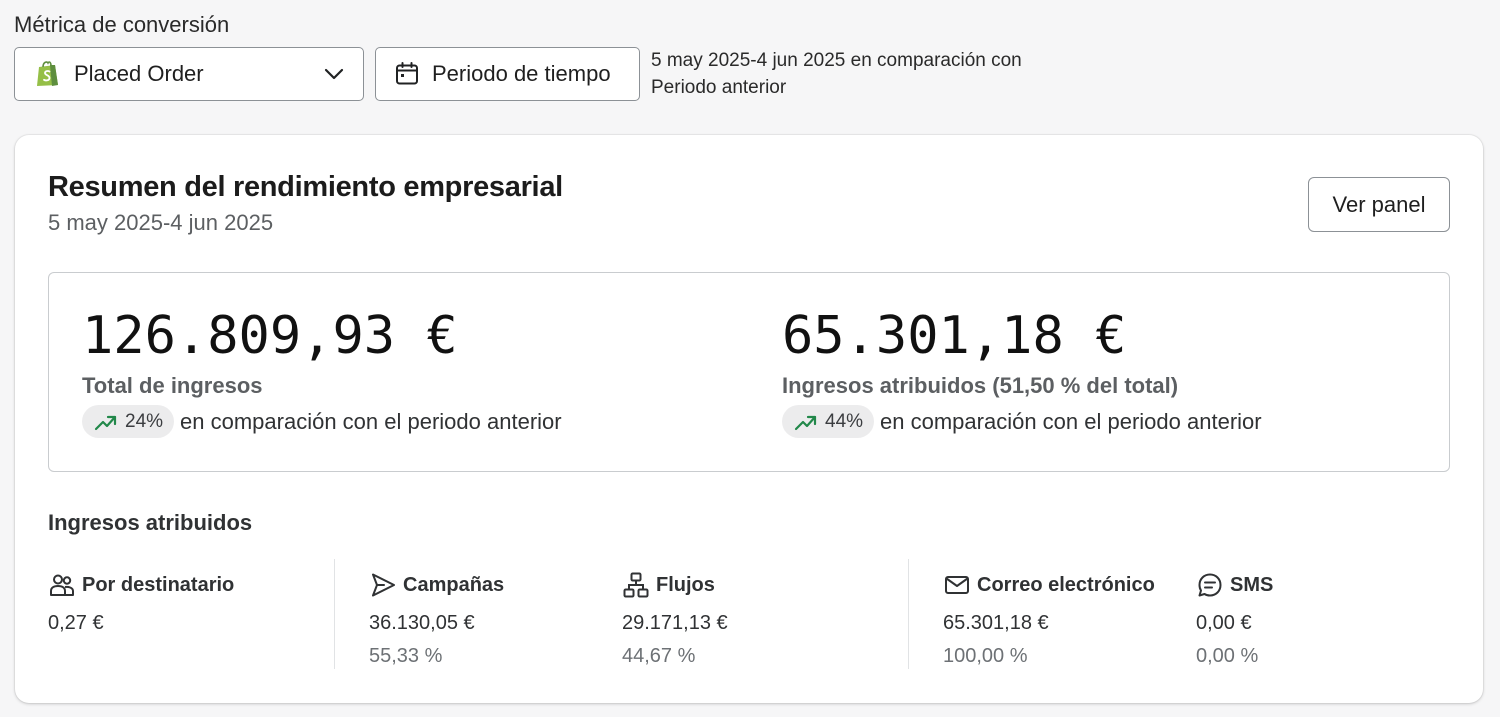 This screenshot has width=1500, height=717. I want to click on view-dashboard-button: Ver panel, so click(1379, 204).